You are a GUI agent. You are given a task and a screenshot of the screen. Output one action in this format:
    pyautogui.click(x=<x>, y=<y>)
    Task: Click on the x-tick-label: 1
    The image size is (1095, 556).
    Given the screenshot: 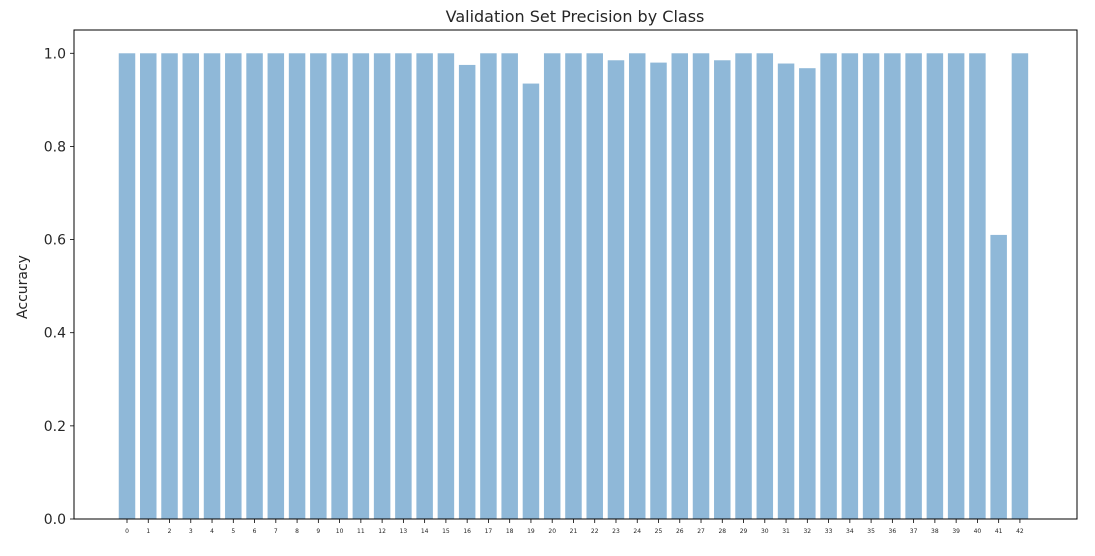 What is the action you would take?
    pyautogui.click(x=148, y=531)
    